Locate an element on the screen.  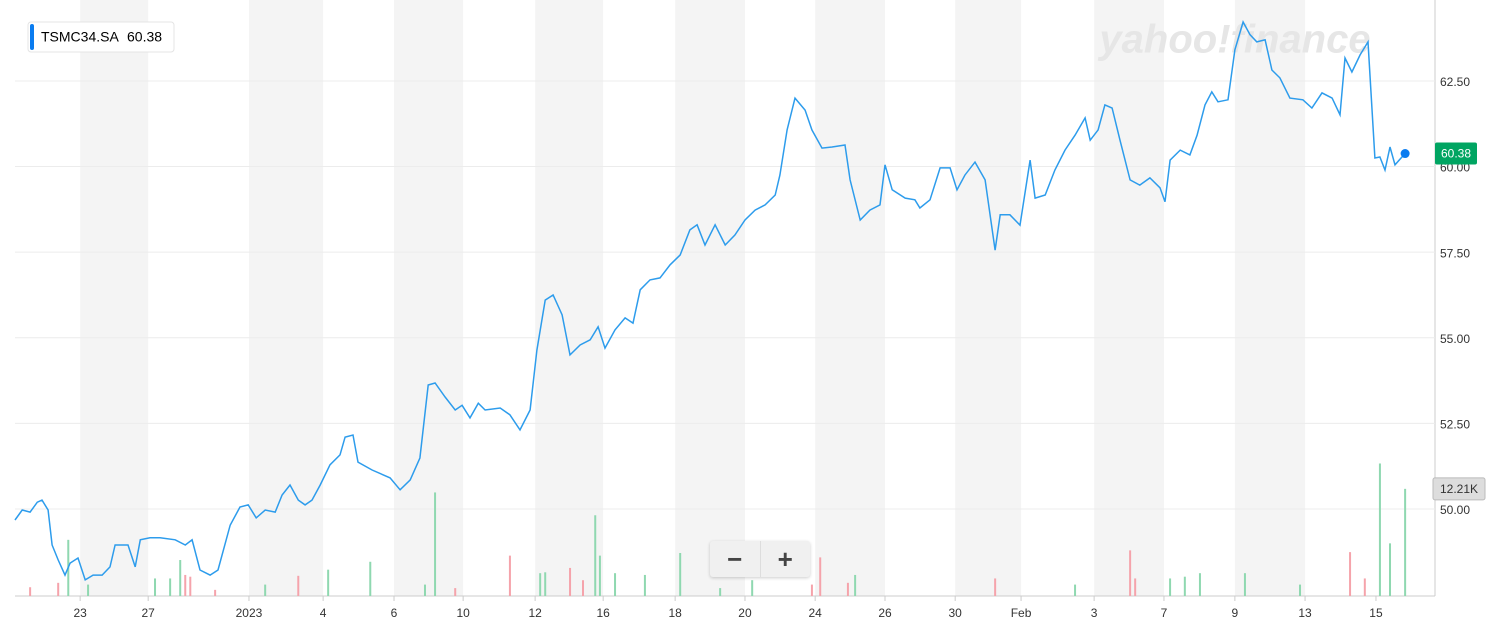
x-tick-label: 4 is located at coordinates (323, 613).